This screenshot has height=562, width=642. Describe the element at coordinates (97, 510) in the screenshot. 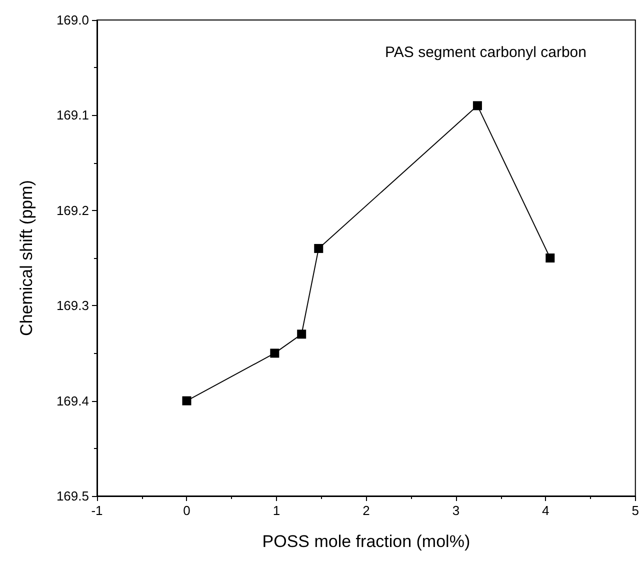

I see `x-tick-label: -1` at that location.